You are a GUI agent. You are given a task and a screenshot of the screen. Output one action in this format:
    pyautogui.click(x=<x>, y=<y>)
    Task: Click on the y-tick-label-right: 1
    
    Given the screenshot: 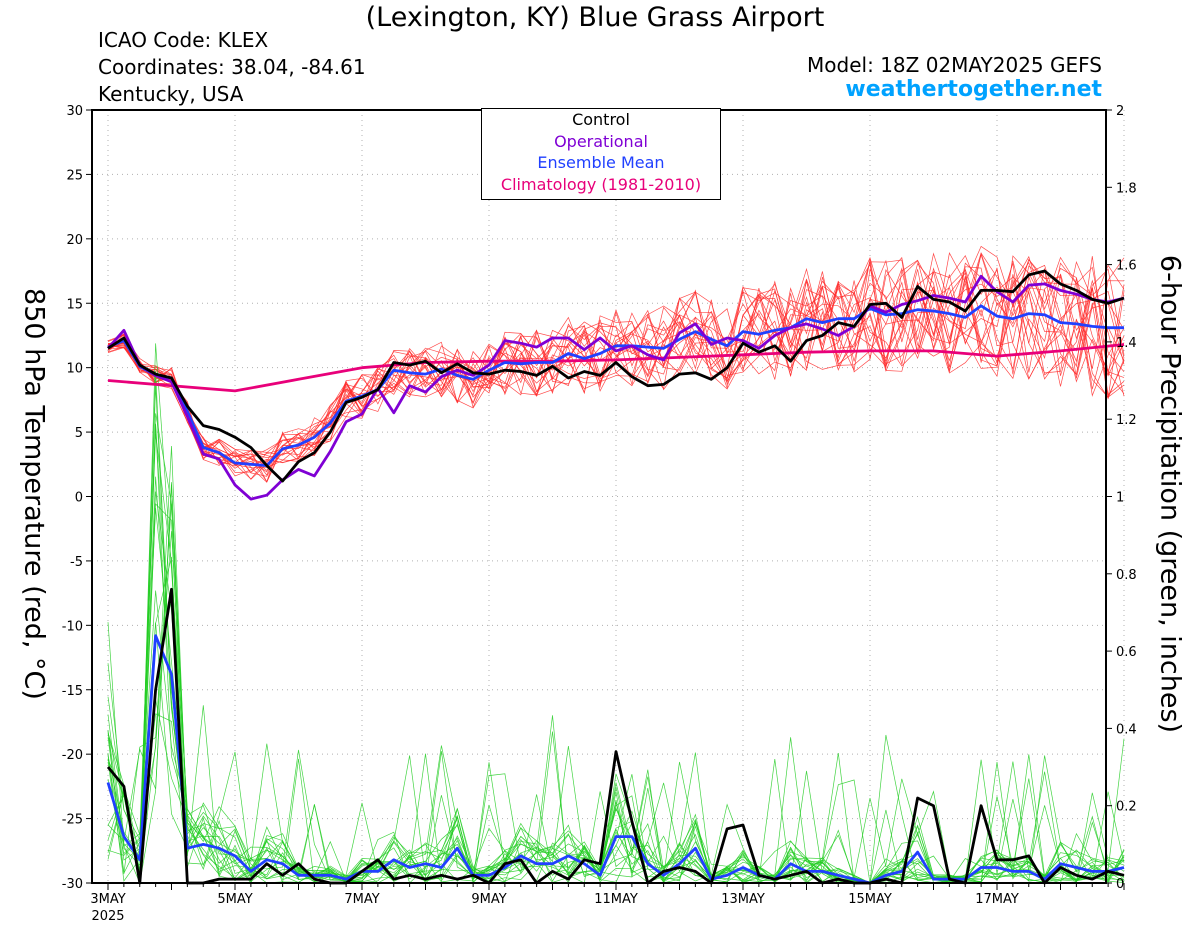 What is the action you would take?
    pyautogui.click(x=1120, y=498)
    